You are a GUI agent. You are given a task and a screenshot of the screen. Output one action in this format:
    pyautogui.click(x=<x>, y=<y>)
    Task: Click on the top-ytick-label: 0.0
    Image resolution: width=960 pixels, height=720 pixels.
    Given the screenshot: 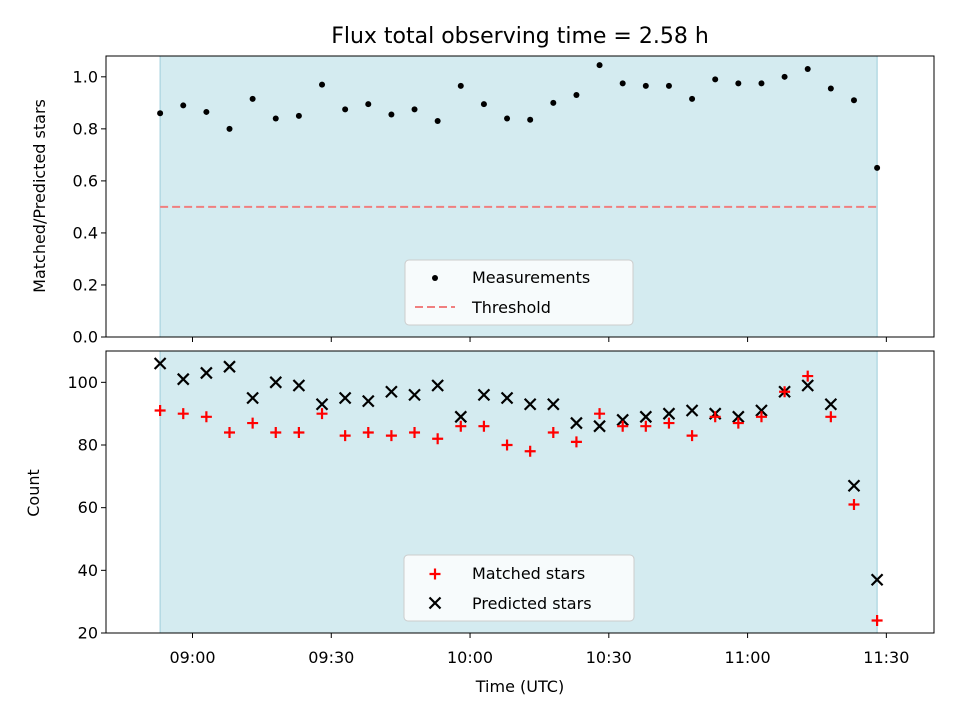 What is the action you would take?
    pyautogui.click(x=85, y=337)
    